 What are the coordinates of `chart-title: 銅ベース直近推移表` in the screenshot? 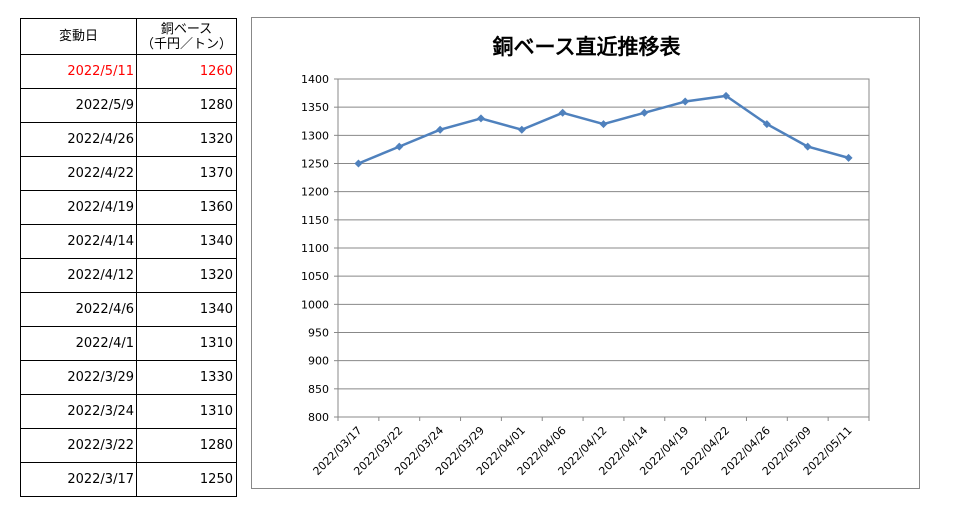 It's located at (586, 47).